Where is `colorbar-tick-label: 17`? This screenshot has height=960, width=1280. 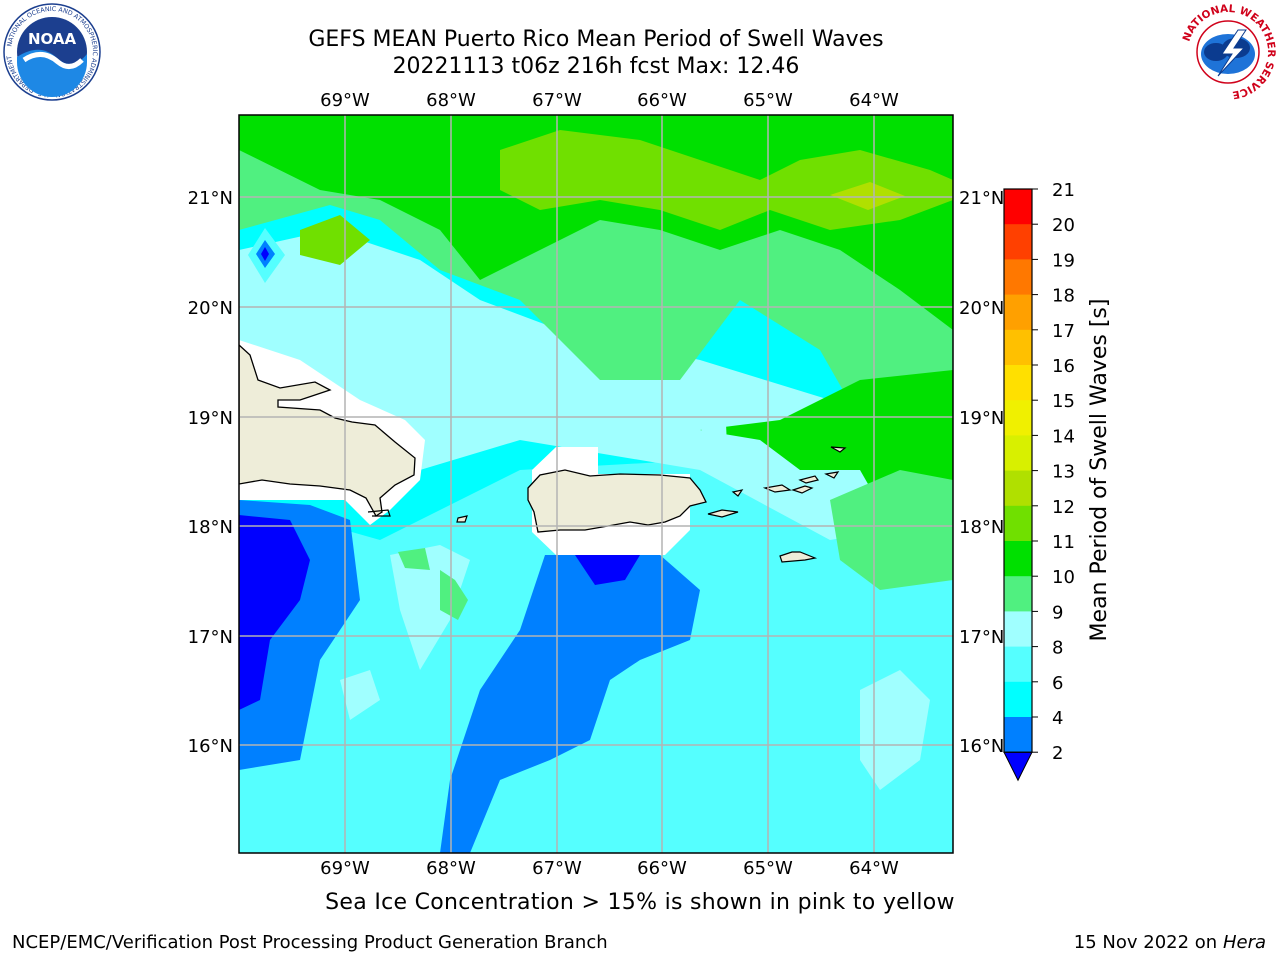
colorbar-tick-label: 17 is located at coordinates (1063, 331).